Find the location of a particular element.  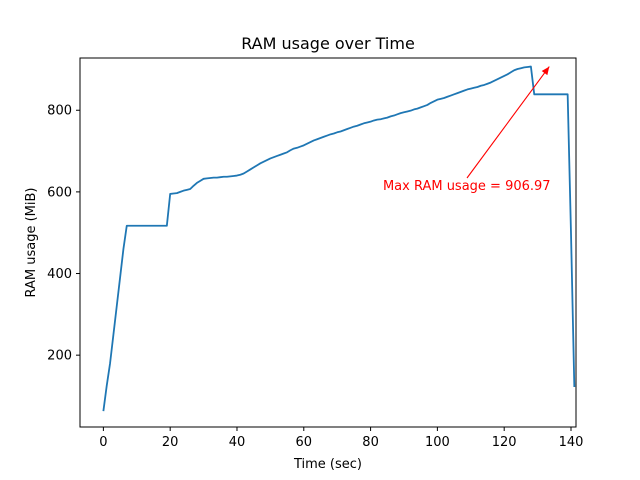

x-tick-label: 40 is located at coordinates (237, 442).